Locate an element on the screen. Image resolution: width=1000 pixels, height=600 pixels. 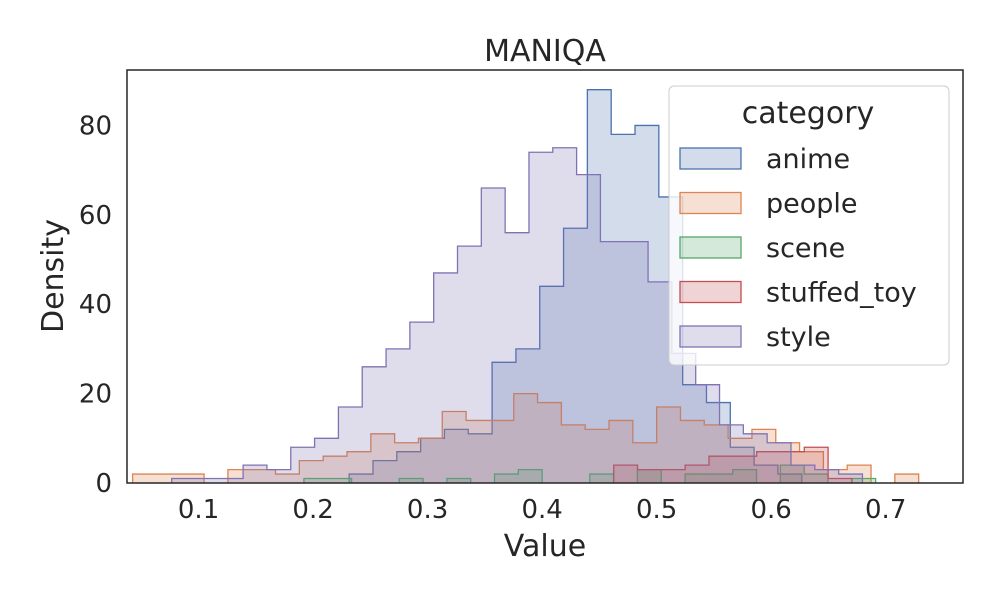
legend-box is located at coordinates (809, 225).